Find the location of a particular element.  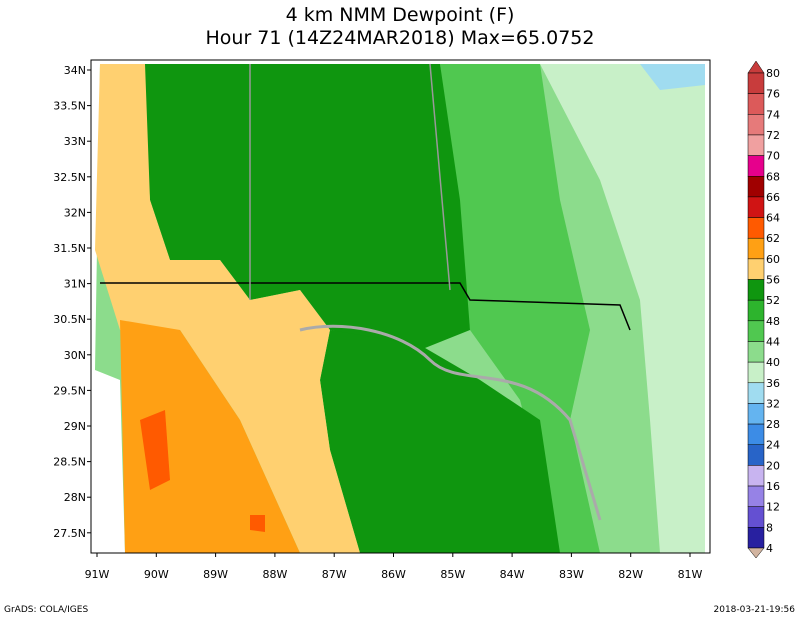

lon-label: 86W is located at coordinates (393, 574).